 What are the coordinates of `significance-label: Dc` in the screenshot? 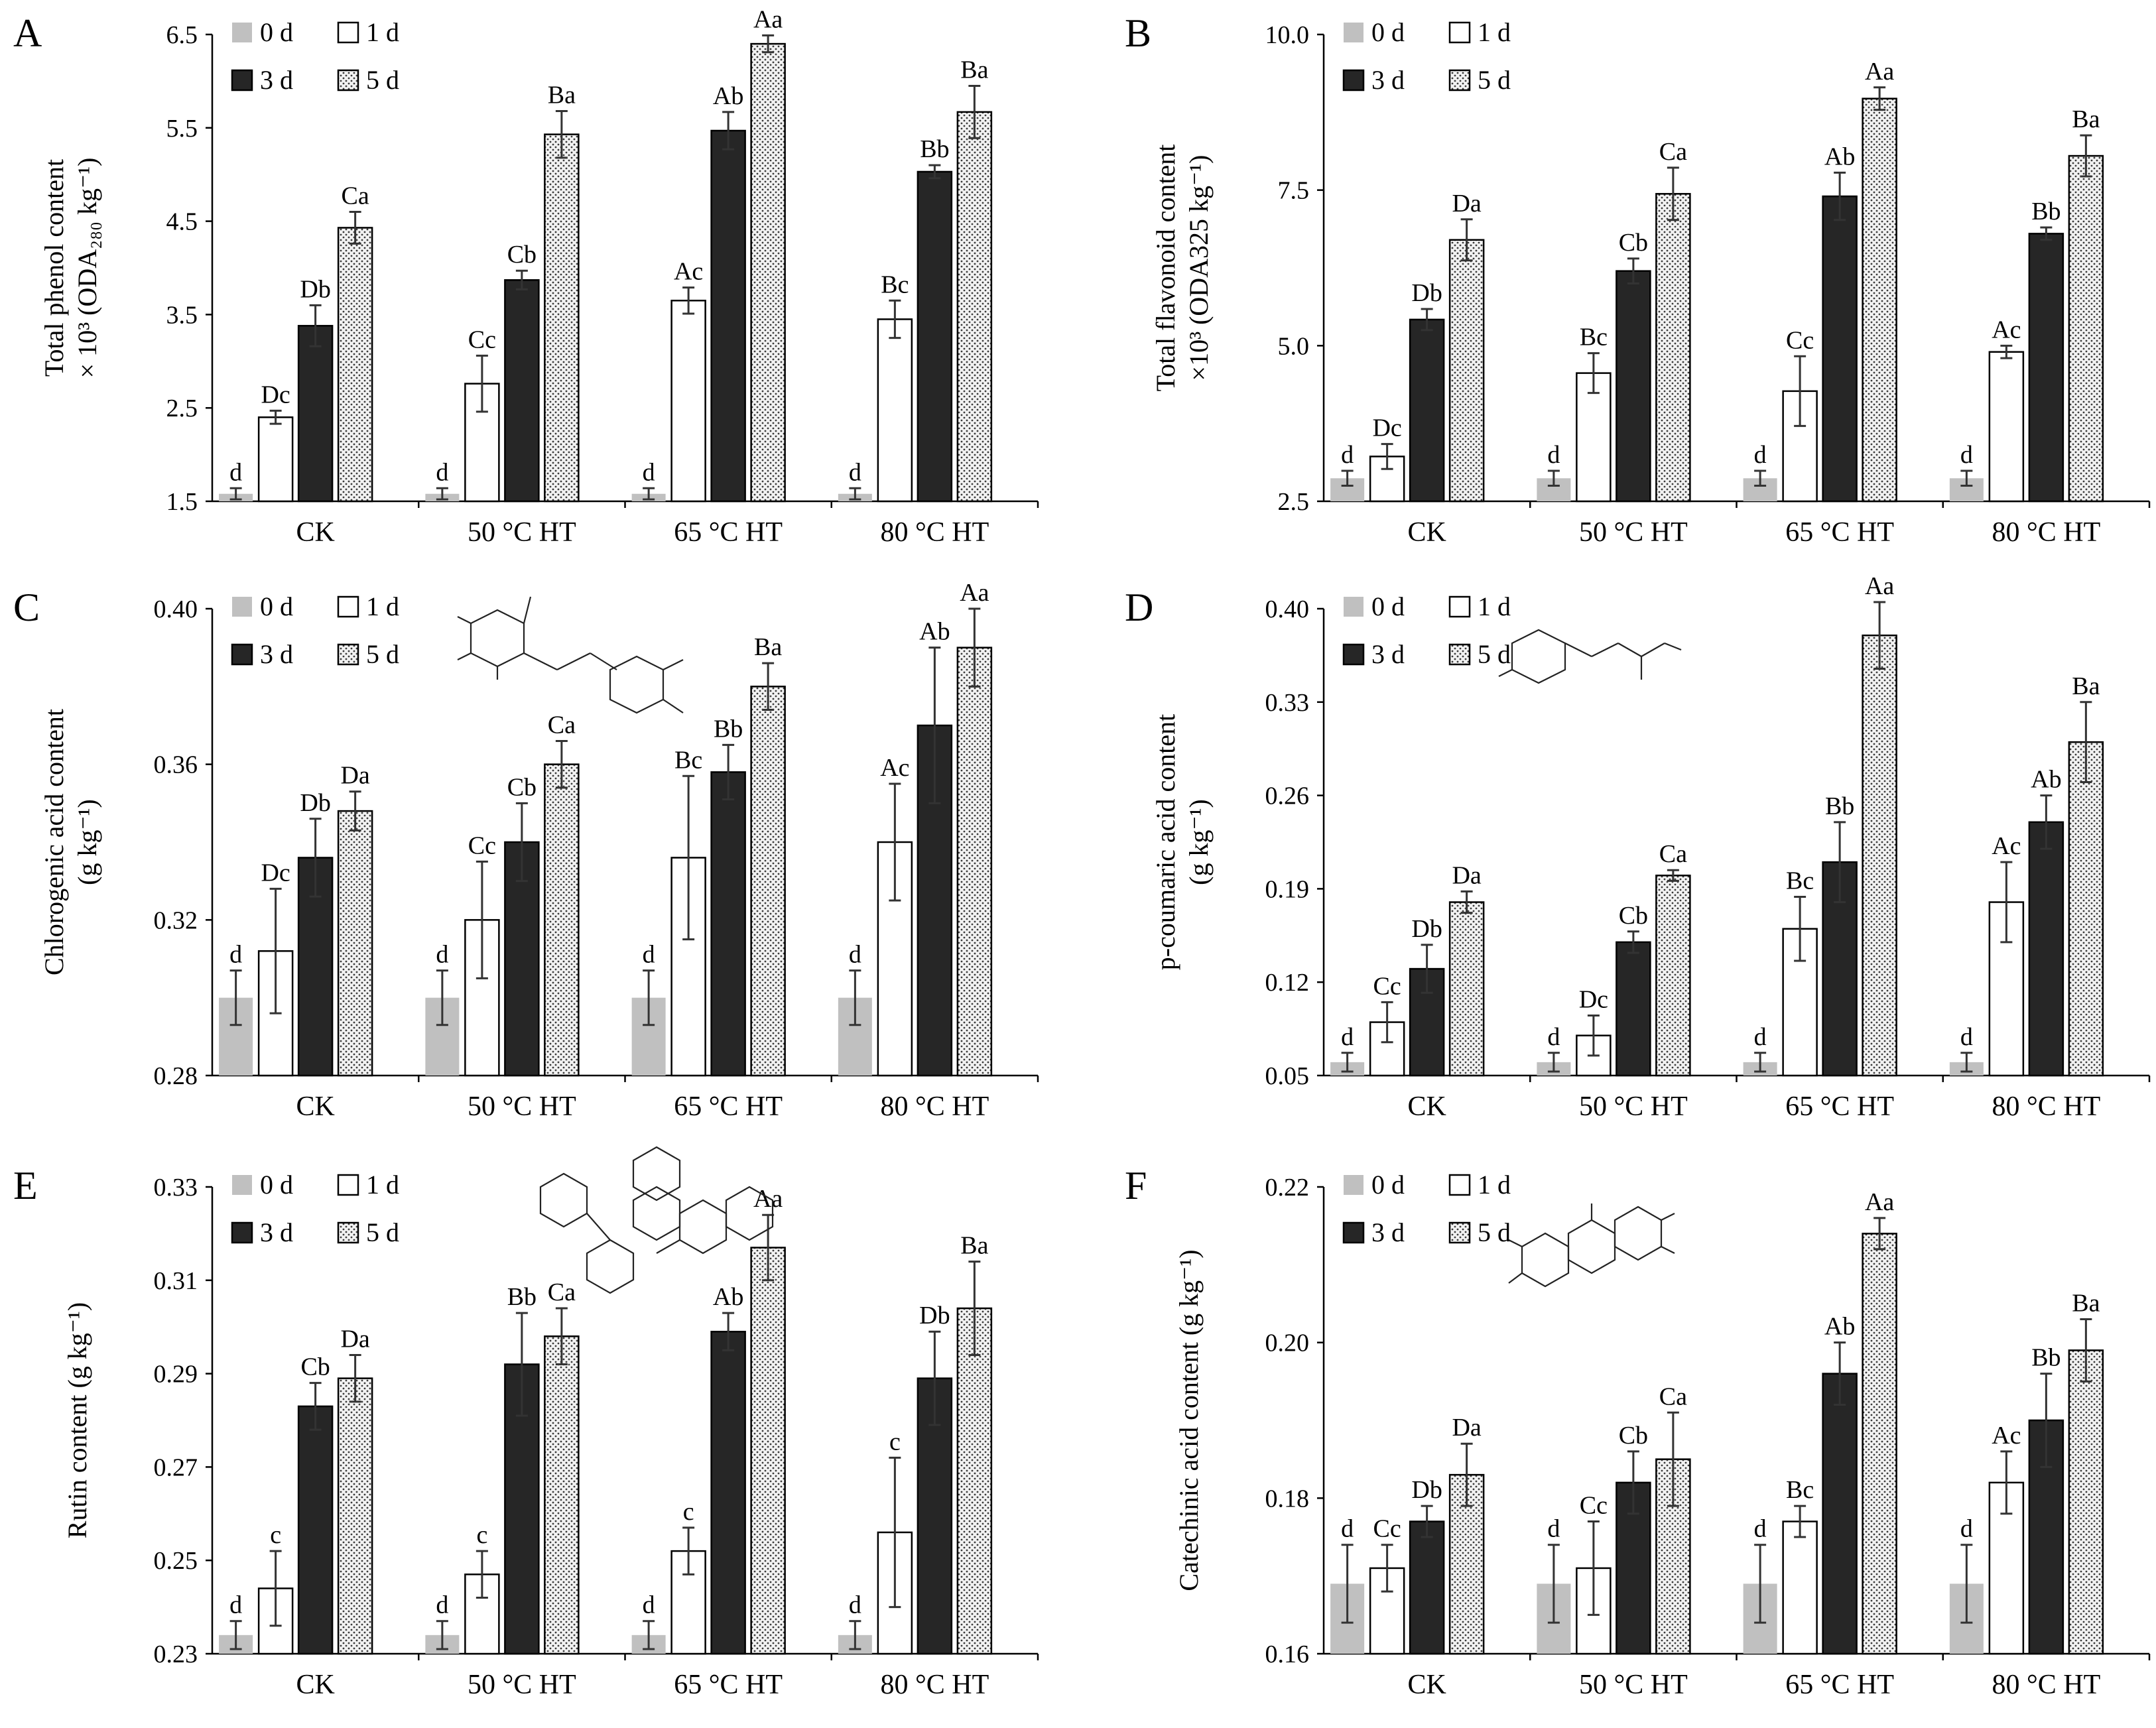 It's located at (275, 394).